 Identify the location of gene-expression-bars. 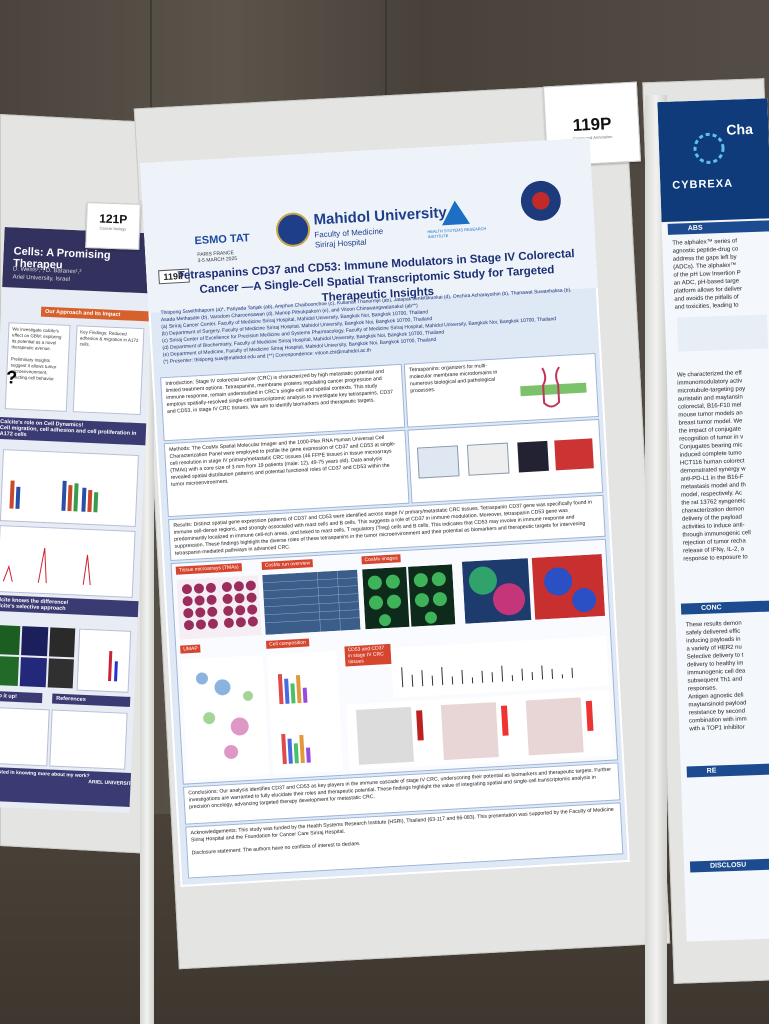
(500, 666).